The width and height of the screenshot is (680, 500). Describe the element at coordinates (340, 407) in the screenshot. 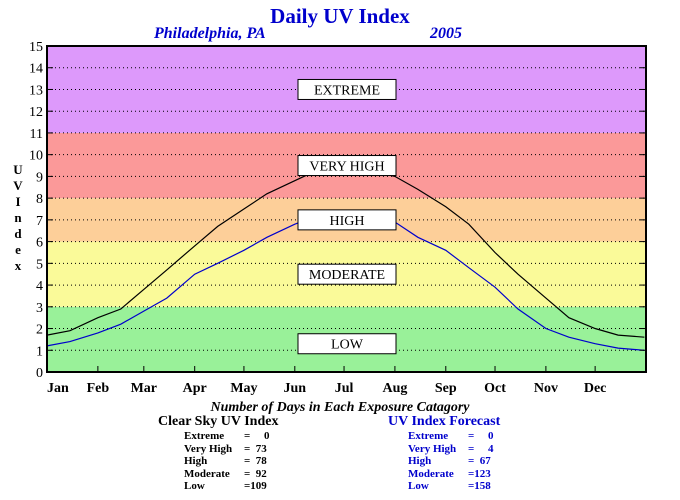

I see `summary-title: Number of Days in Each Exposure Catagory` at that location.